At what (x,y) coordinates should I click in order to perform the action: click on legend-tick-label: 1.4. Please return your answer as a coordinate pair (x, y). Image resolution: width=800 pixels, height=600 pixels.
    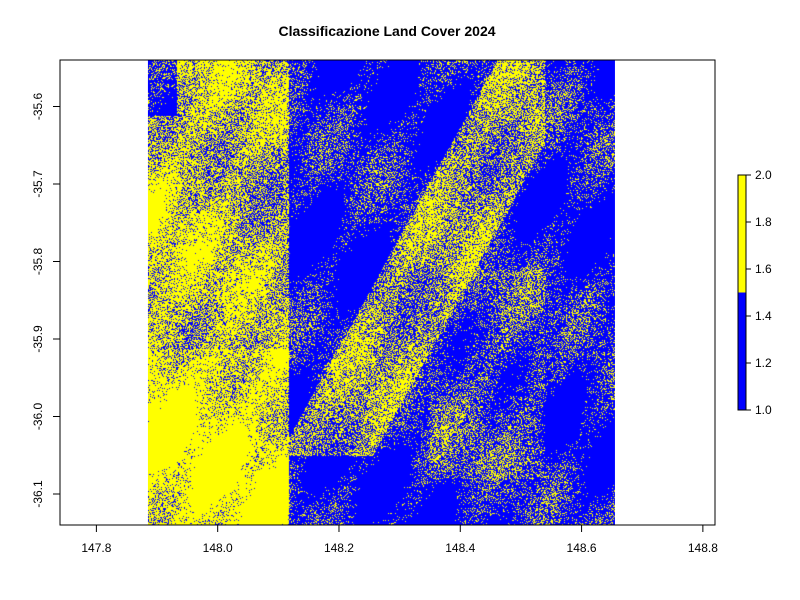
    Looking at the image, I should click on (763, 316).